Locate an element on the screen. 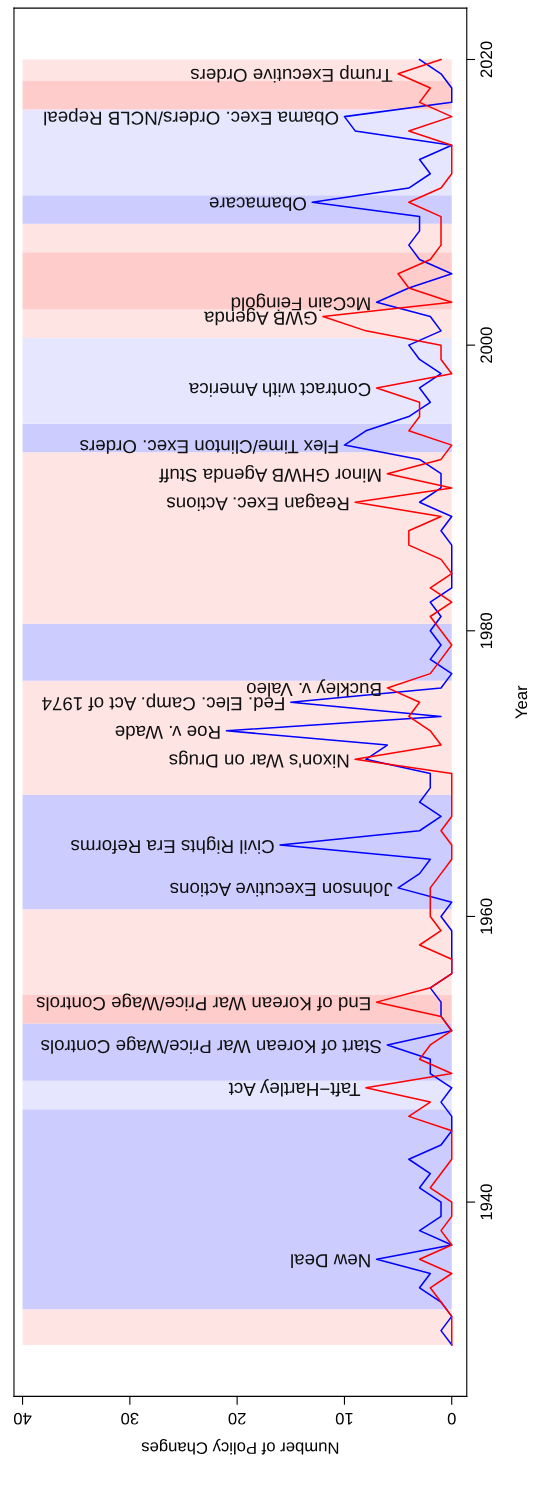 The height and width of the screenshot is (1495, 559). x-tick-label: 20 is located at coordinates (237, 1418).